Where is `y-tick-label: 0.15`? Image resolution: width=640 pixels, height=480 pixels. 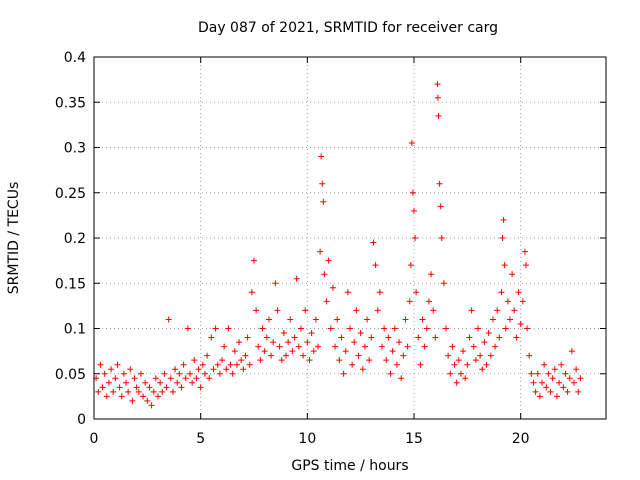 y-tick-label: 0.15 is located at coordinates (70, 284).